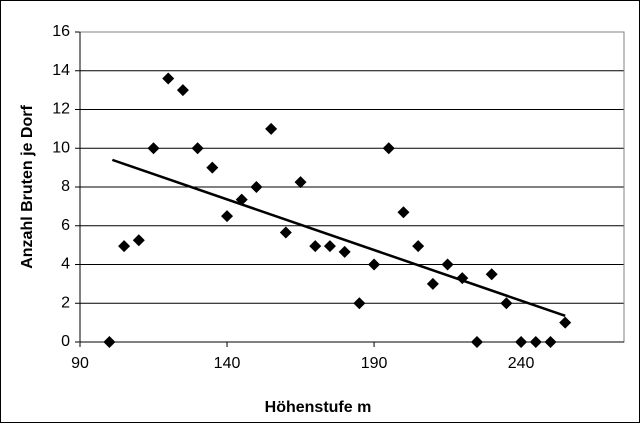 The height and width of the screenshot is (428, 640). I want to click on y-tick-label: 12, so click(61, 109).